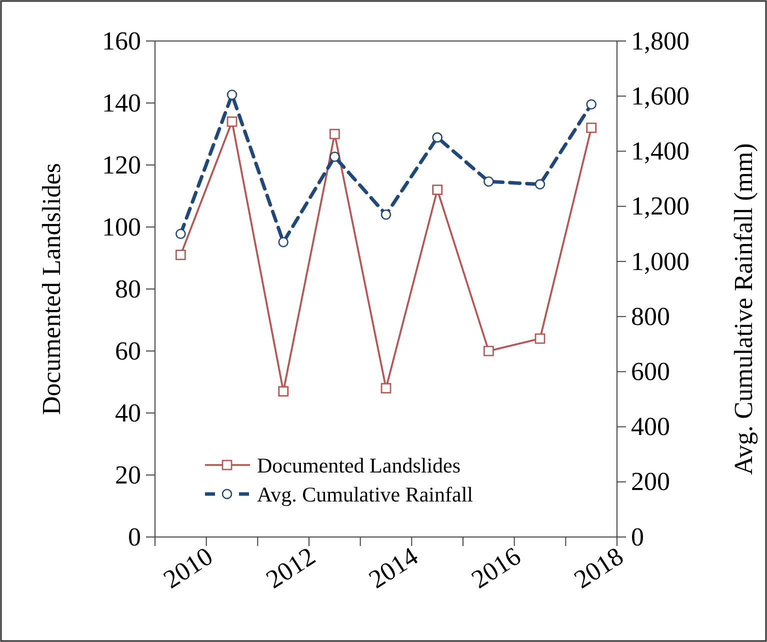 The width and height of the screenshot is (767, 642). What do you see at coordinates (637, 537) in the screenshot?
I see `y2-tick-label: 0` at bounding box center [637, 537].